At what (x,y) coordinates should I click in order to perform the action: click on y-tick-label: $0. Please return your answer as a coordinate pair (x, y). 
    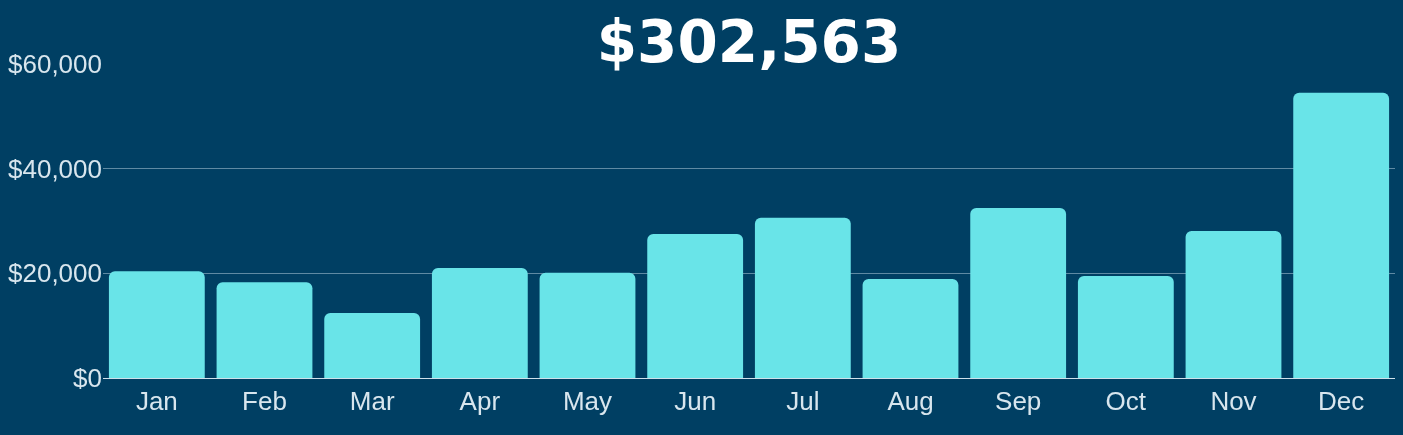
    Looking at the image, I should click on (87, 378).